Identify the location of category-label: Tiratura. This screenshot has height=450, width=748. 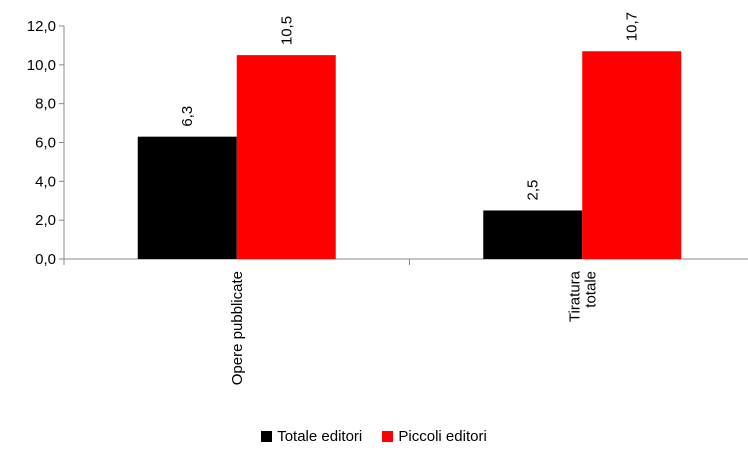
(574, 296).